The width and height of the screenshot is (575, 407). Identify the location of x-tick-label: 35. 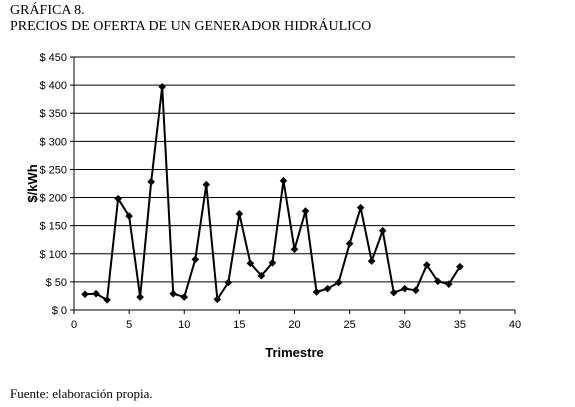
(460, 325).